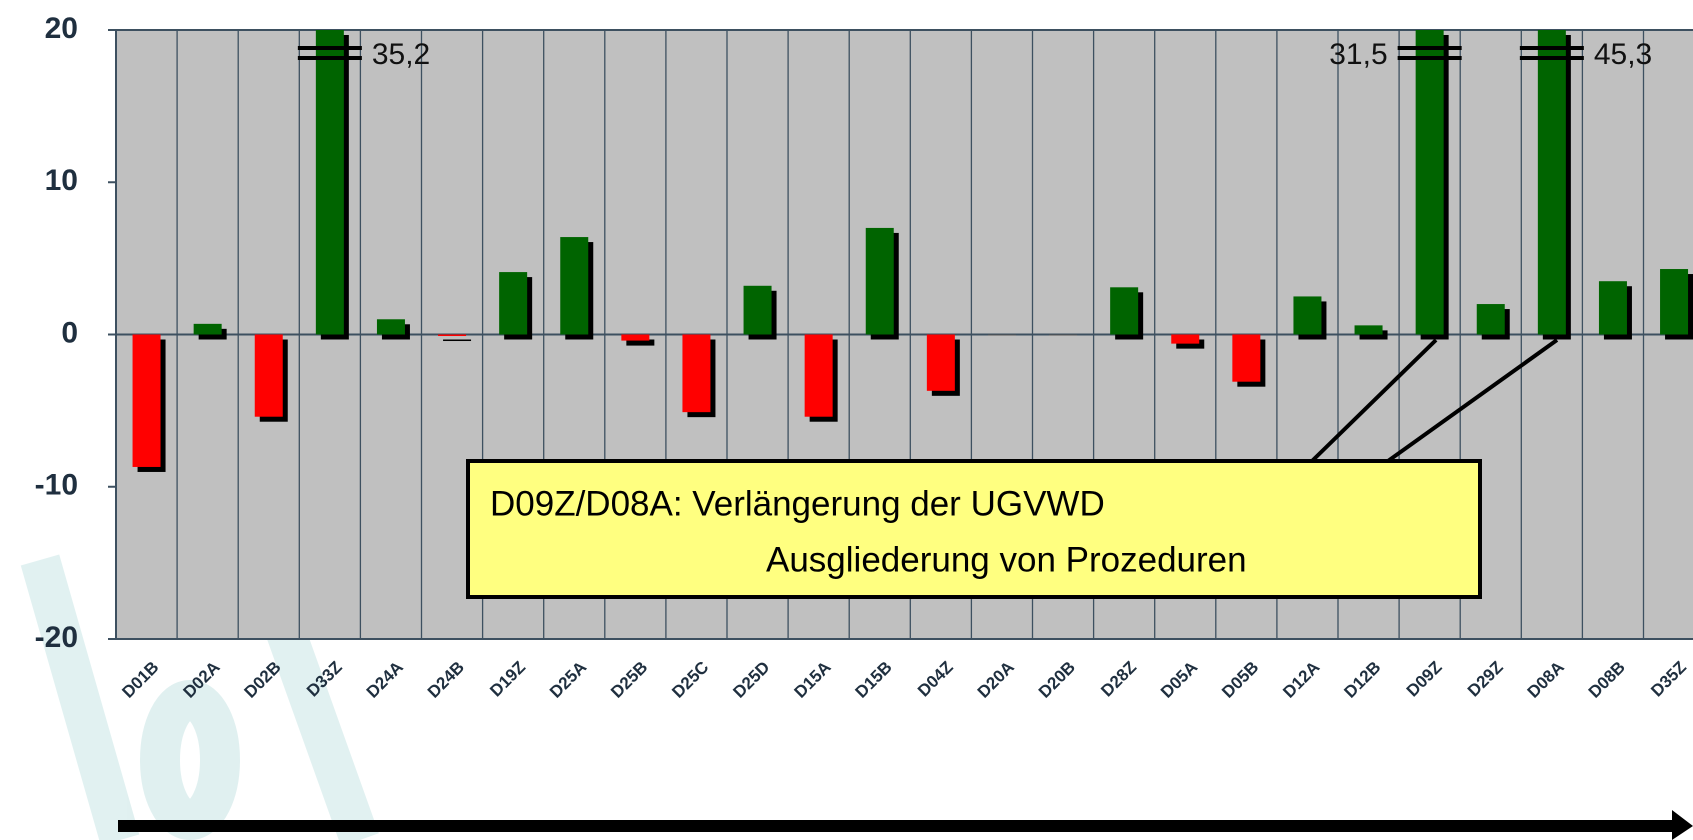 This screenshot has width=1693, height=840. I want to click on value-label: 31,5, so click(1358, 54).